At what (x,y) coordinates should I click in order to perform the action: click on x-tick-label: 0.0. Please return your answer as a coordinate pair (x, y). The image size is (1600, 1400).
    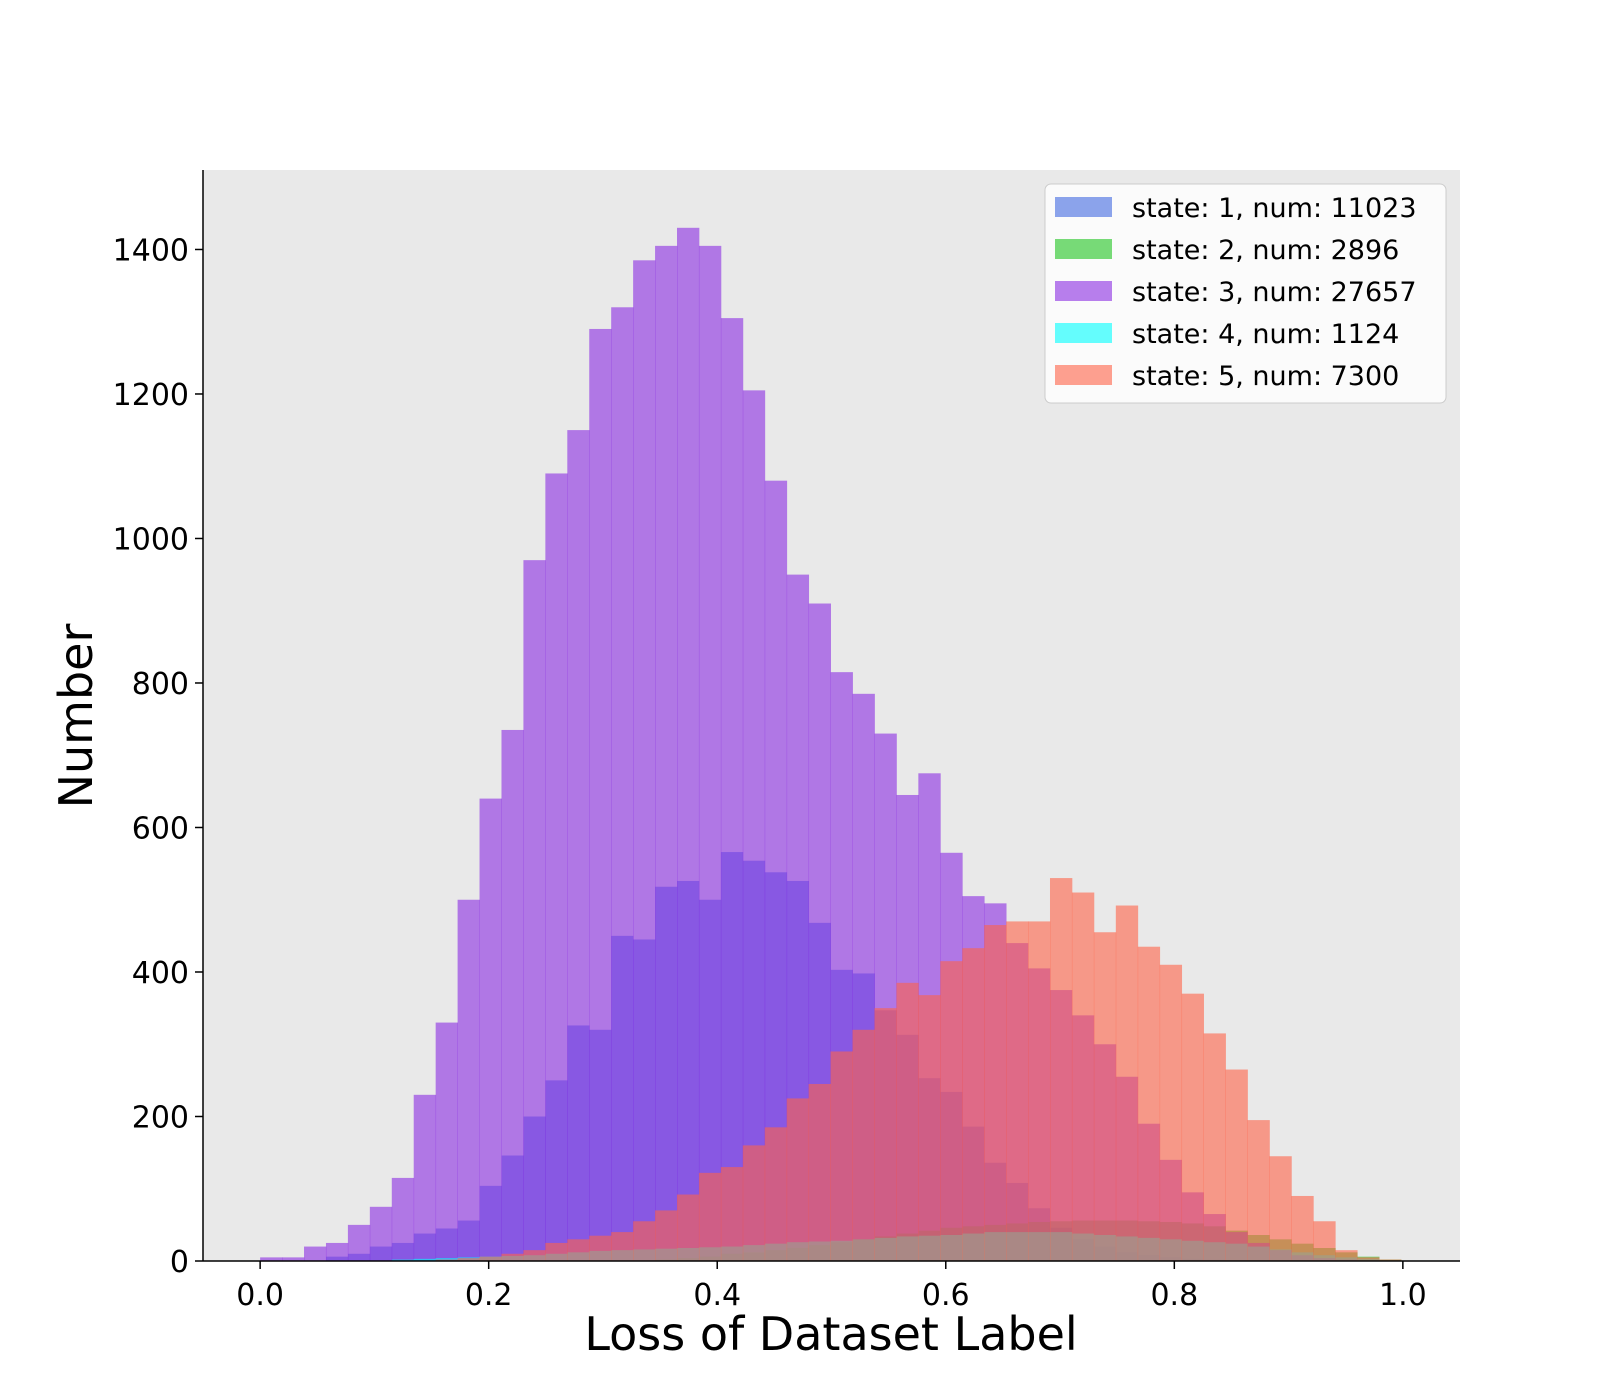
    Looking at the image, I should click on (260, 1295).